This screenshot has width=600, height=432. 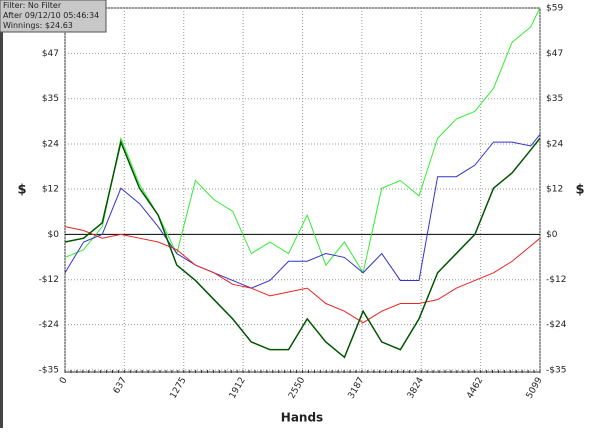 I want to click on info-box, so click(x=53, y=16).